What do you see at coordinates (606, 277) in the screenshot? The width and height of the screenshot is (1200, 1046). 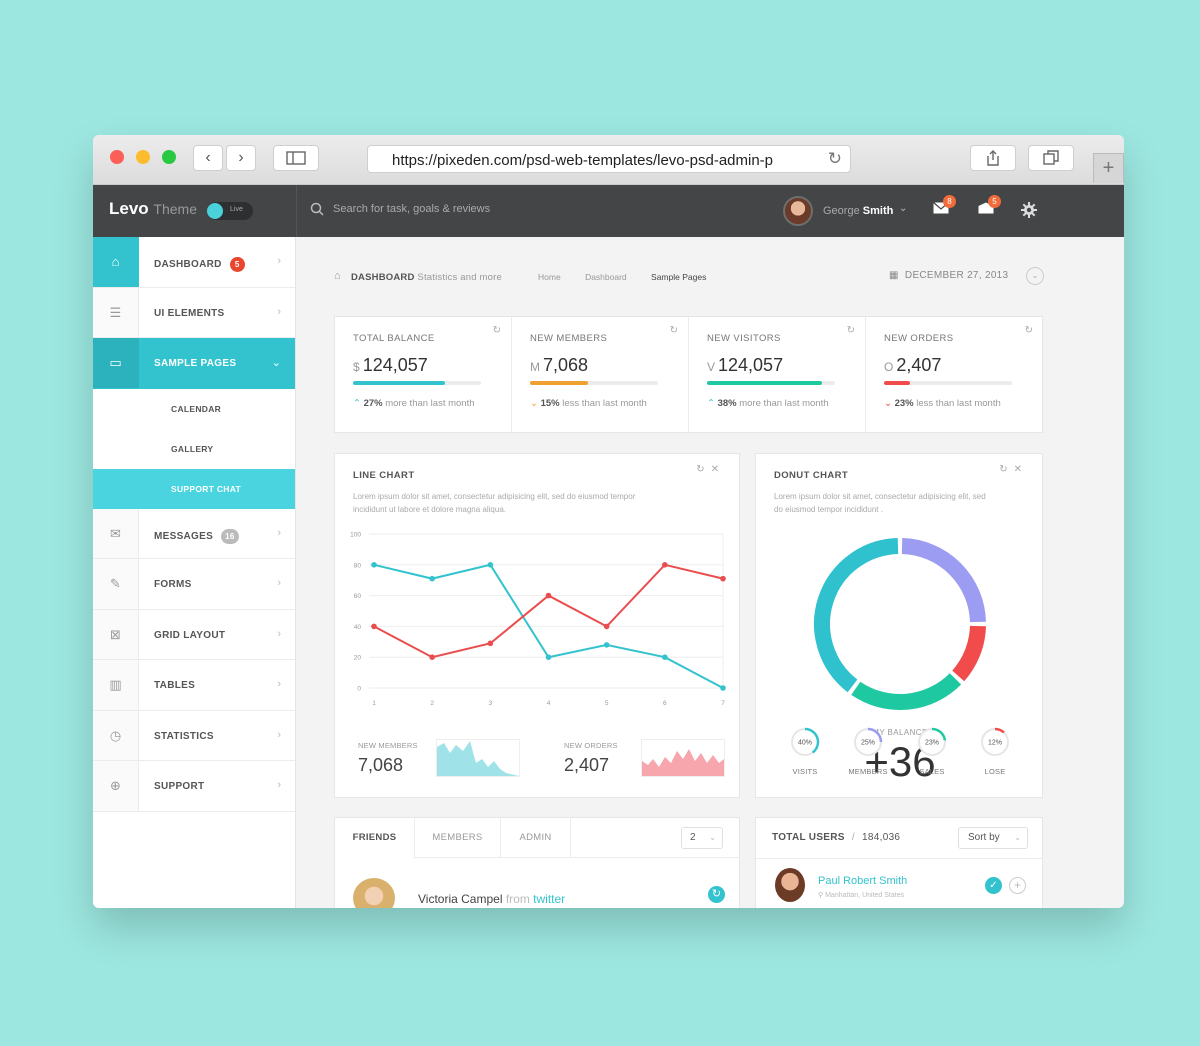 I see `breadcrumb-dashboard: Dashboard` at bounding box center [606, 277].